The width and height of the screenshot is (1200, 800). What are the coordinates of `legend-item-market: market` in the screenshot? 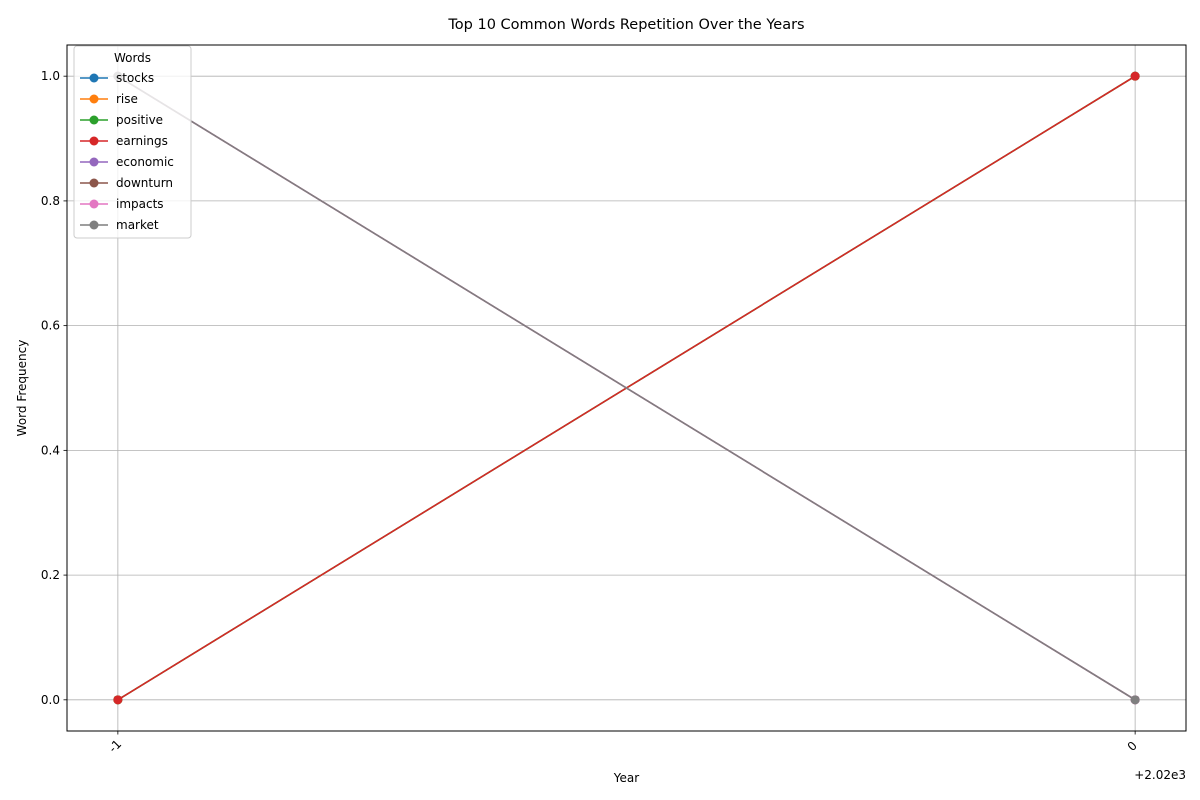 It's located at (119, 225).